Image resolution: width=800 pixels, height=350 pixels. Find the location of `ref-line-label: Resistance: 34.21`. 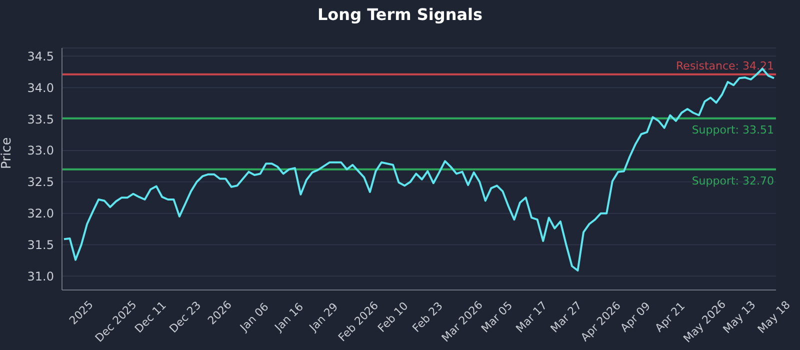

ref-line-label: Resistance: 34.21 is located at coordinates (725, 65).